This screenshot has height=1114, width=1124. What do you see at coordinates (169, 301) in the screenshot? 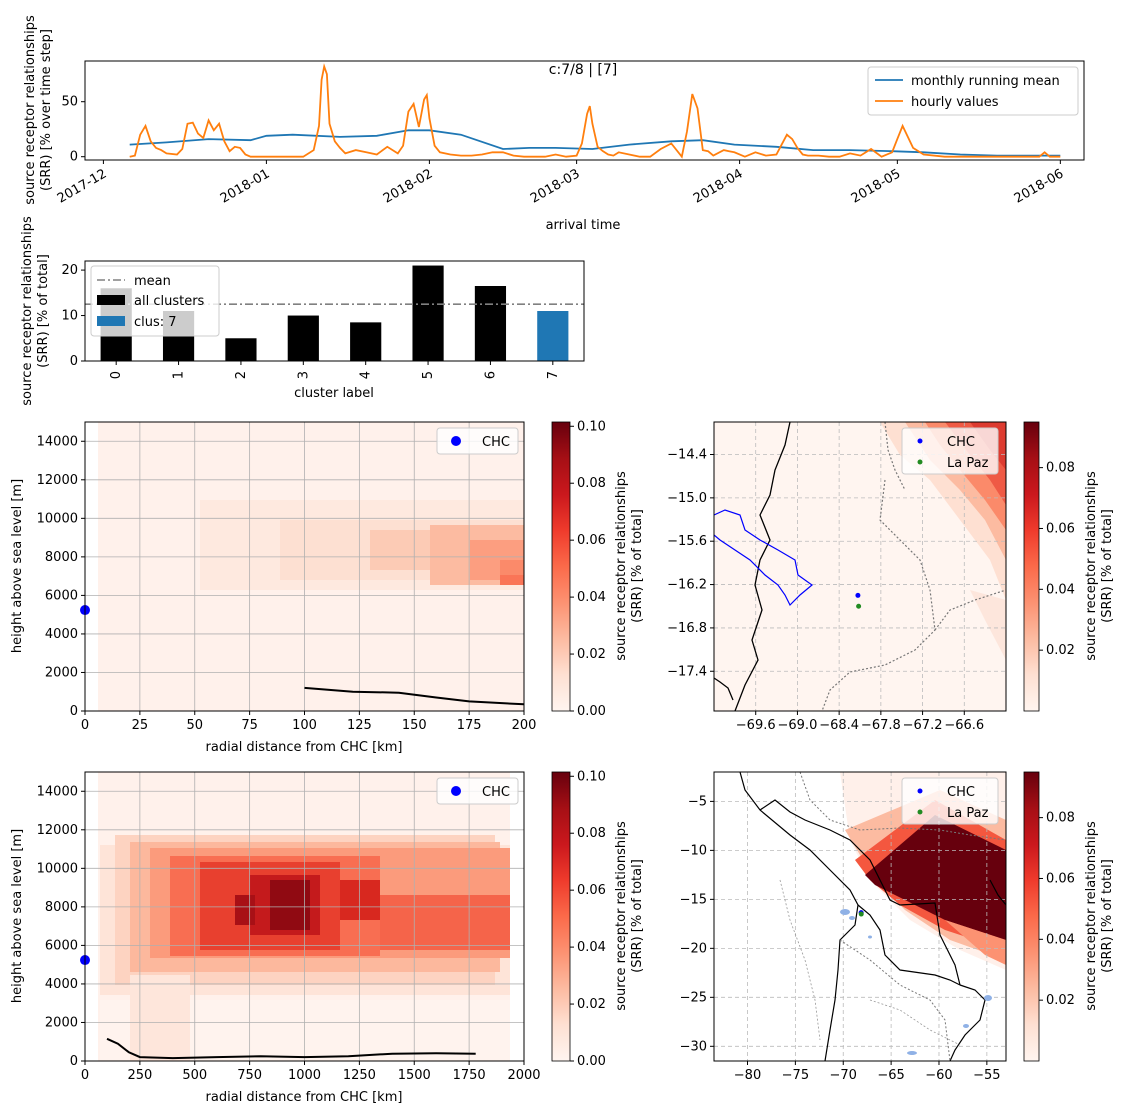
I see `legend-all-clusters: all clusters` at bounding box center [169, 301].